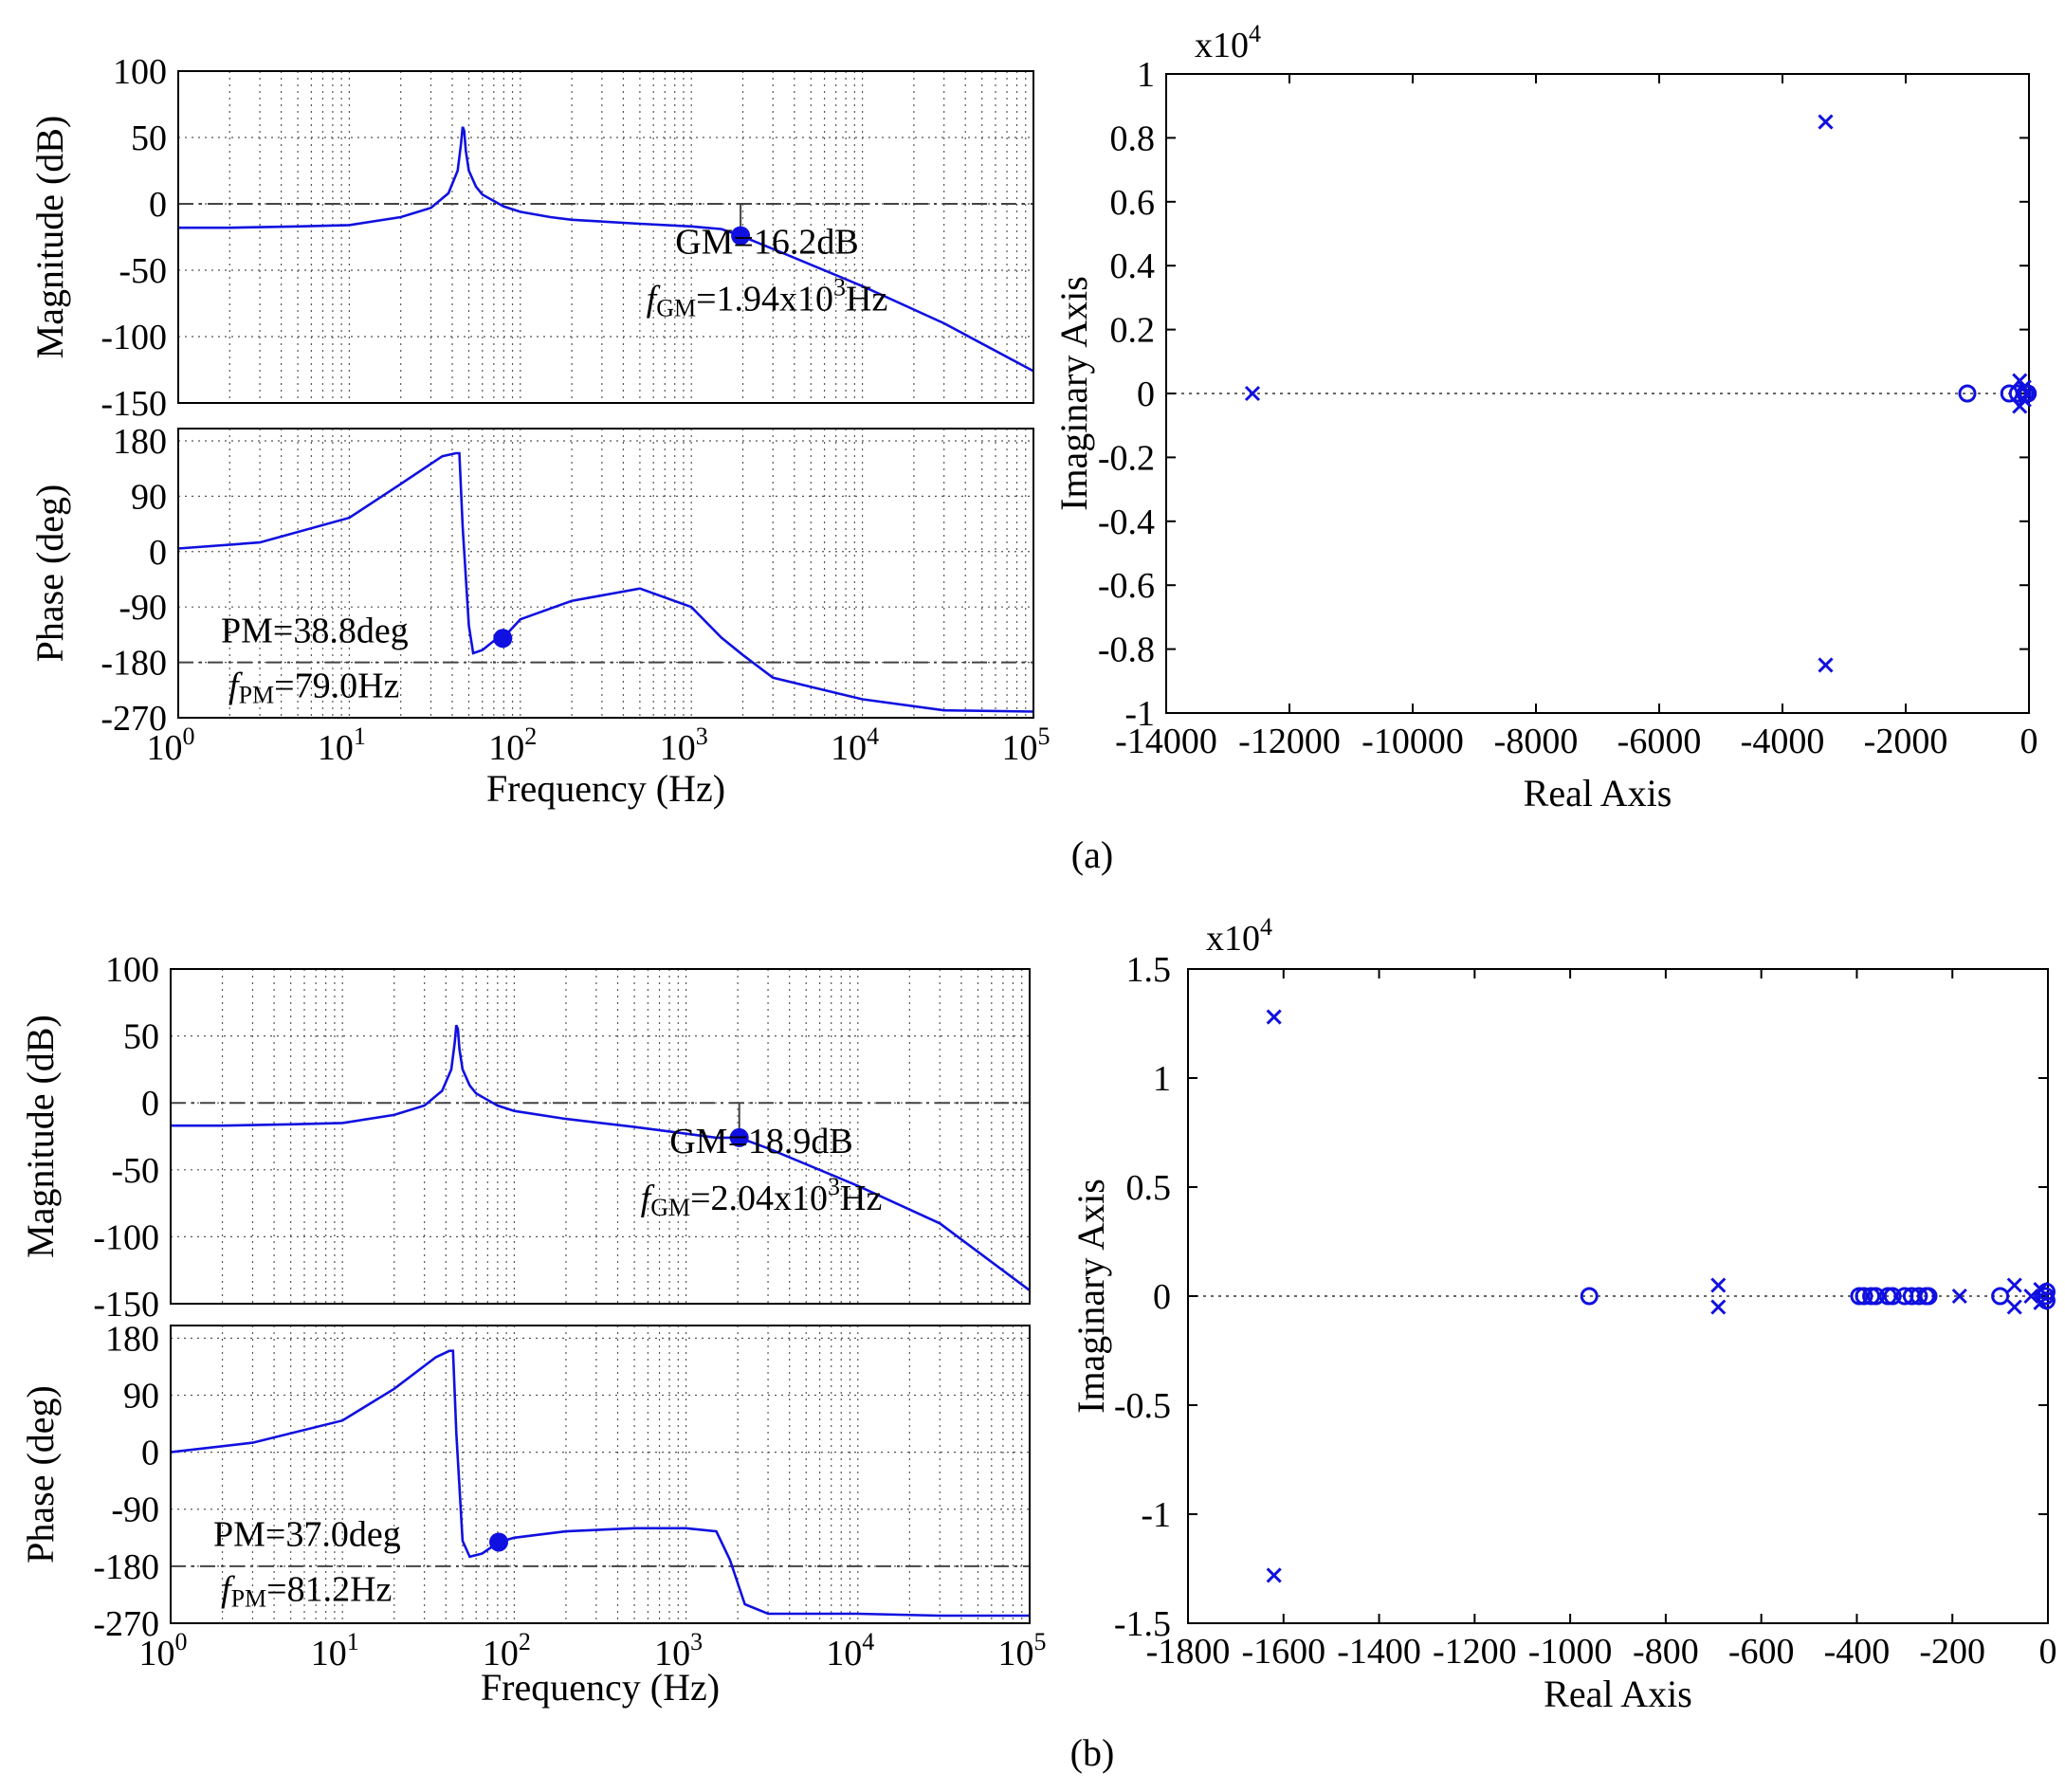  Describe the element at coordinates (739, 1137) in the screenshot. I see `b_bode-gm-marker` at that location.